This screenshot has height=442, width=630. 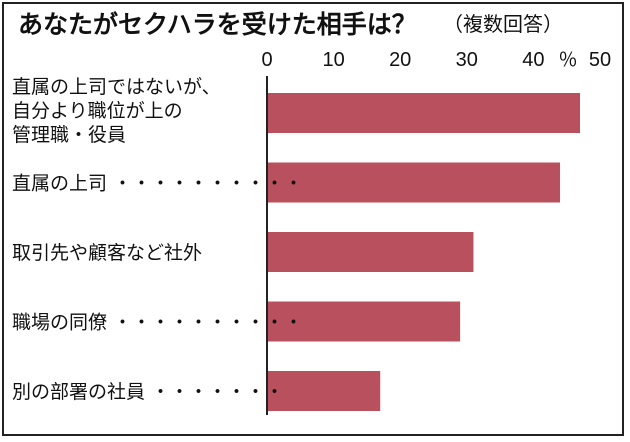 What do you see at coordinates (533, 60) in the screenshot?
I see `x-tick-label: 40` at bounding box center [533, 60].